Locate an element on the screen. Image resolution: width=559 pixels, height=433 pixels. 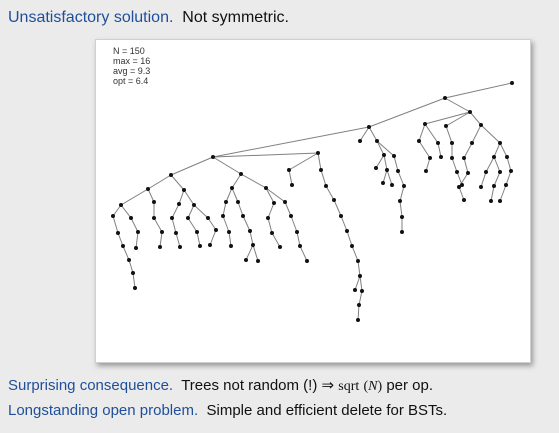
headline-label: Unsatisfactory solution. is located at coordinates (91, 17).